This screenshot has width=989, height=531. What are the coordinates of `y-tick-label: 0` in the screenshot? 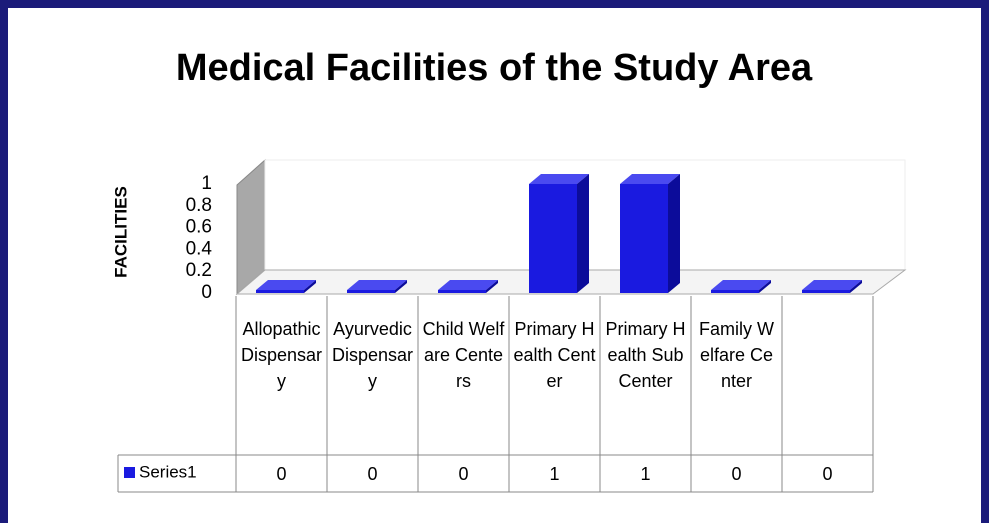 It's located at (206, 292).